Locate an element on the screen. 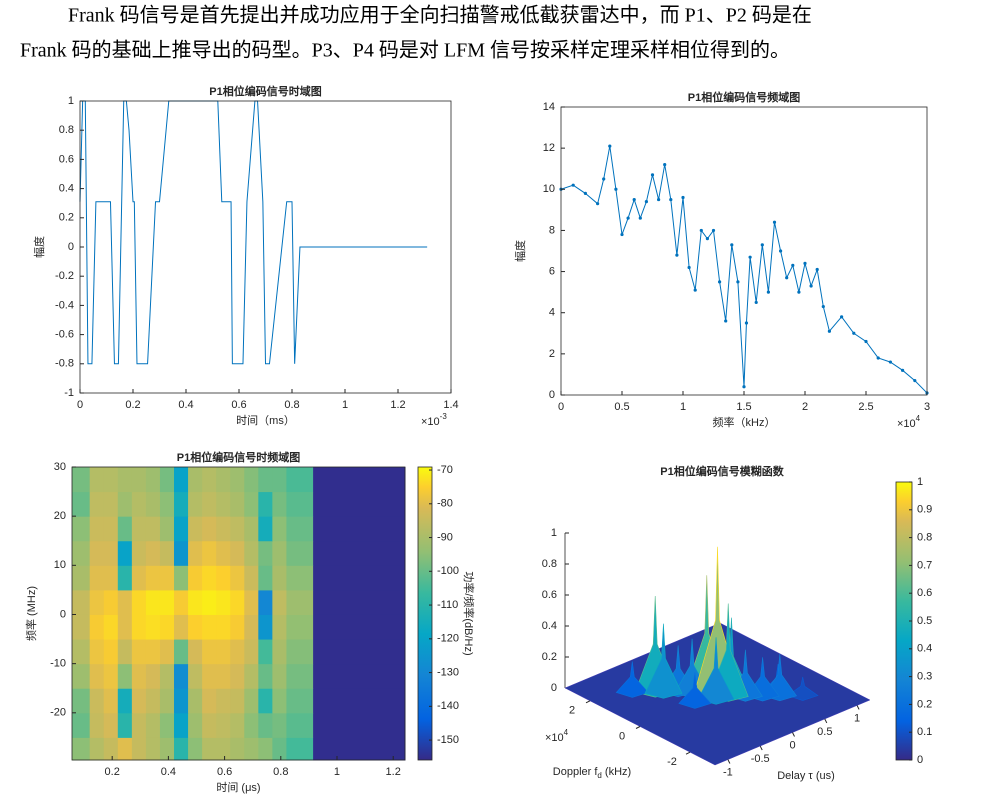 The height and width of the screenshot is (800, 982). y-axis-label: Doppler fd (kHz) is located at coordinates (592, 773).